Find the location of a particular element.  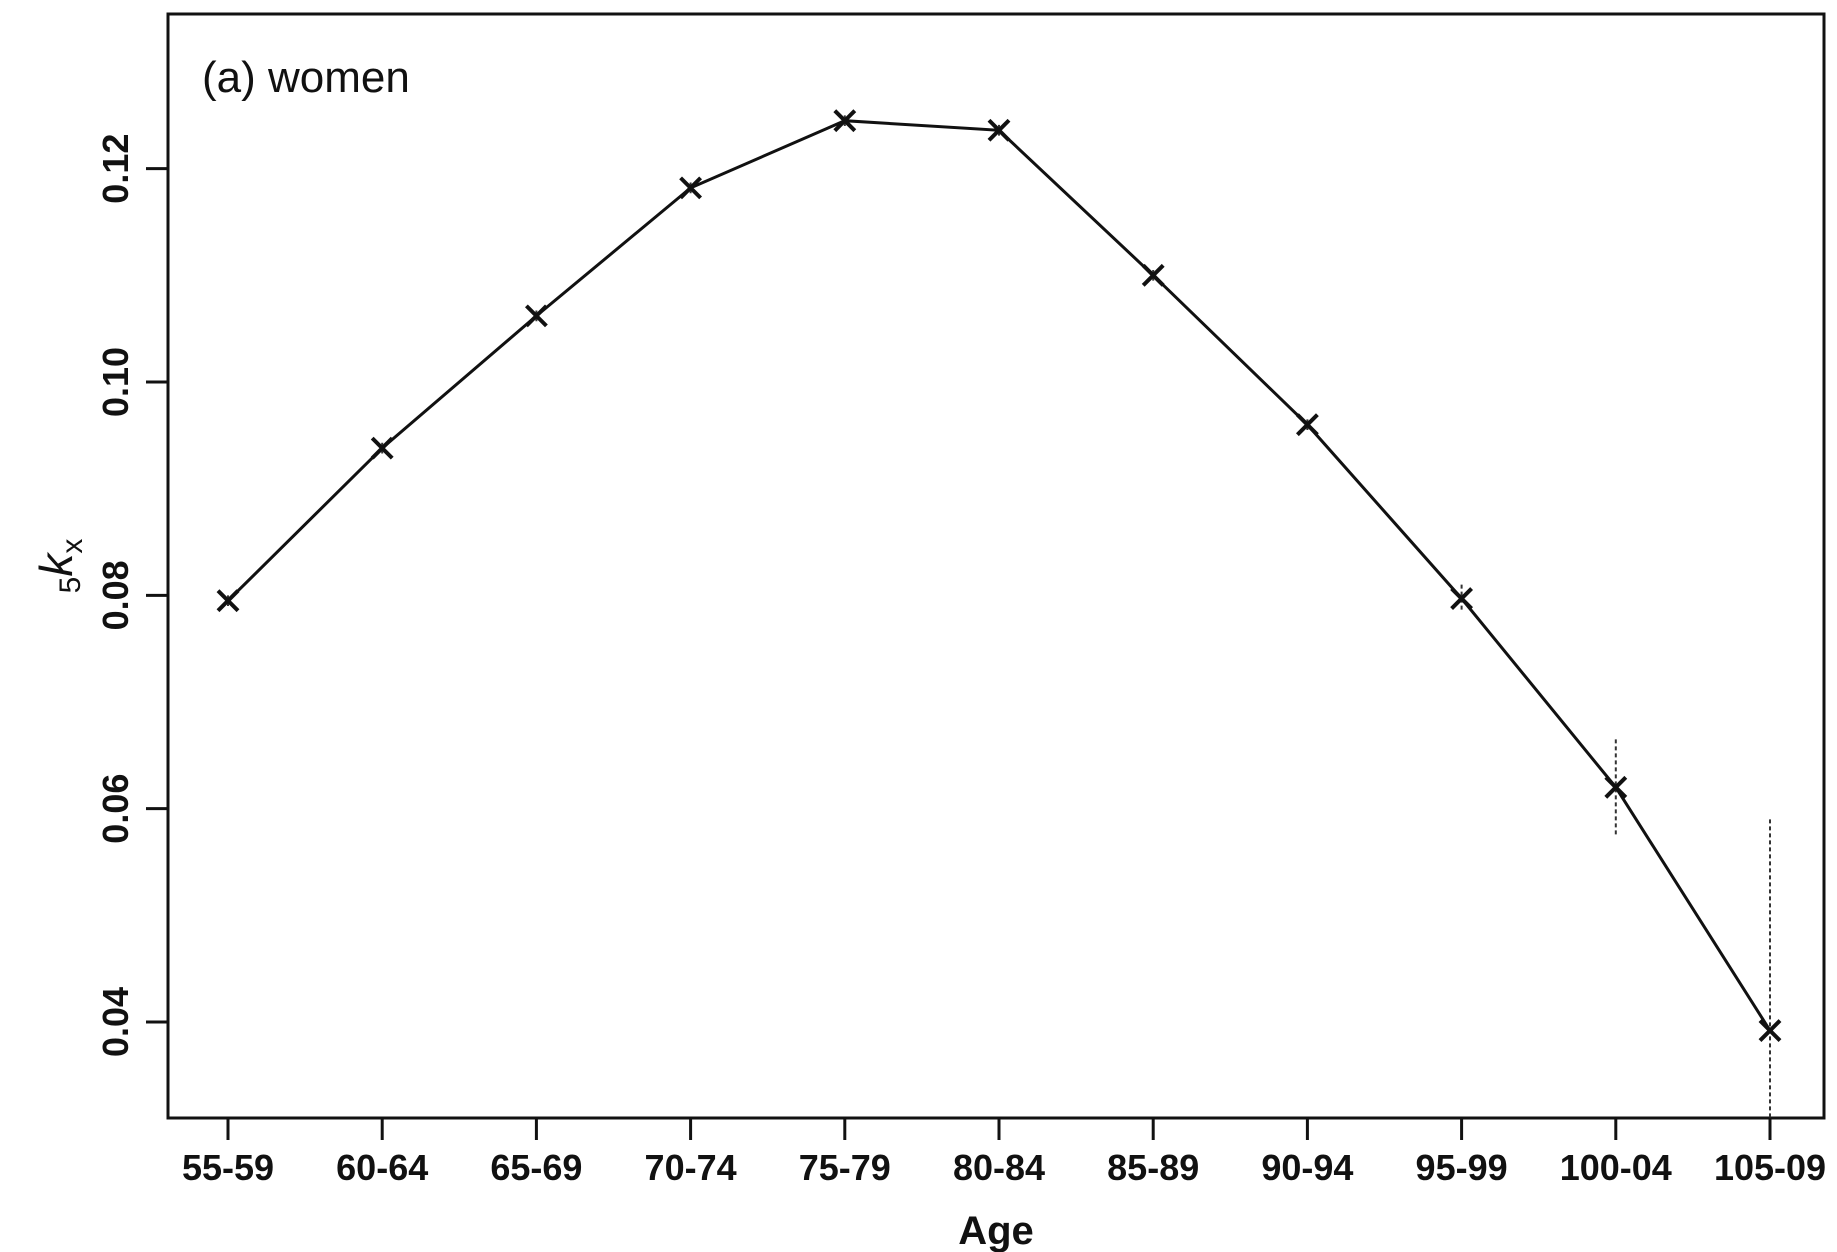

x-tick-label: 85-89 is located at coordinates (1153, 1167).